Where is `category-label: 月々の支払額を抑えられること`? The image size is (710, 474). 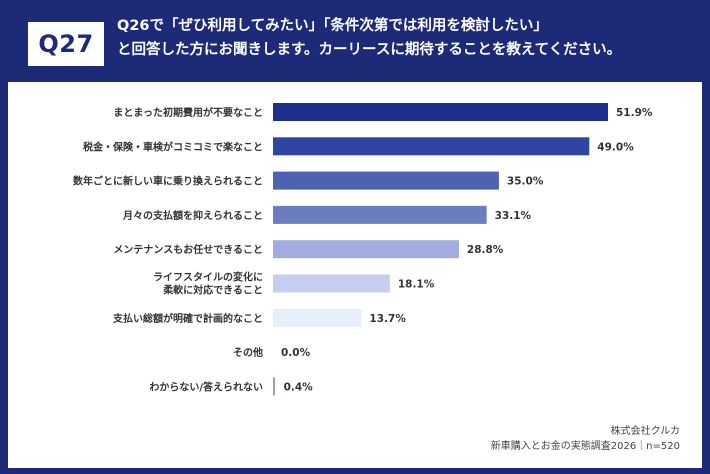
category-label: 月々の支払額を抑えられること is located at coordinates (192, 215).